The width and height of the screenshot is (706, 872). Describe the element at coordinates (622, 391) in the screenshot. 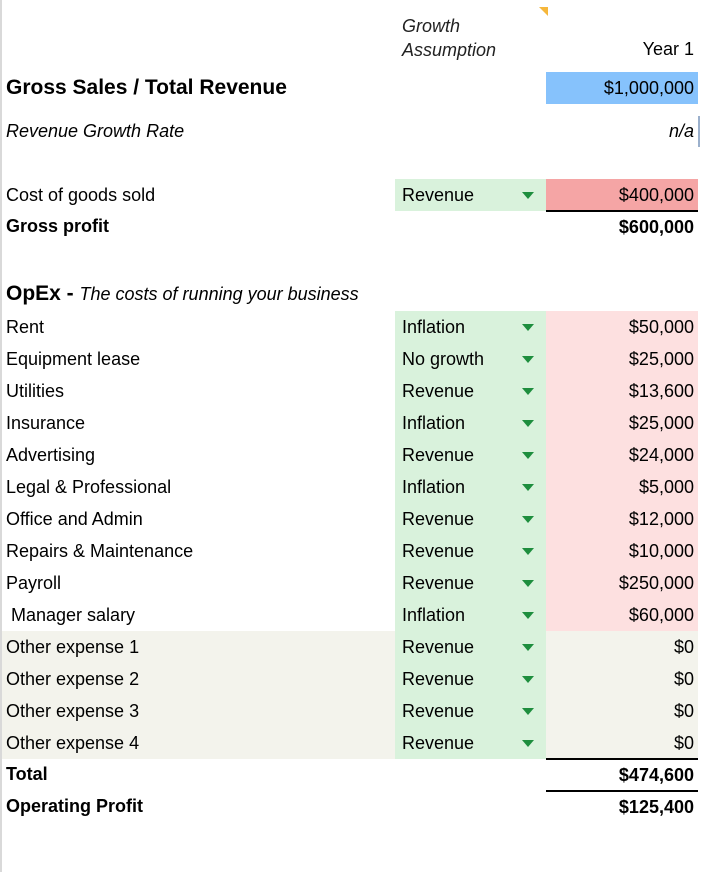

I see `opex-item-value-cell: $13,600` at that location.